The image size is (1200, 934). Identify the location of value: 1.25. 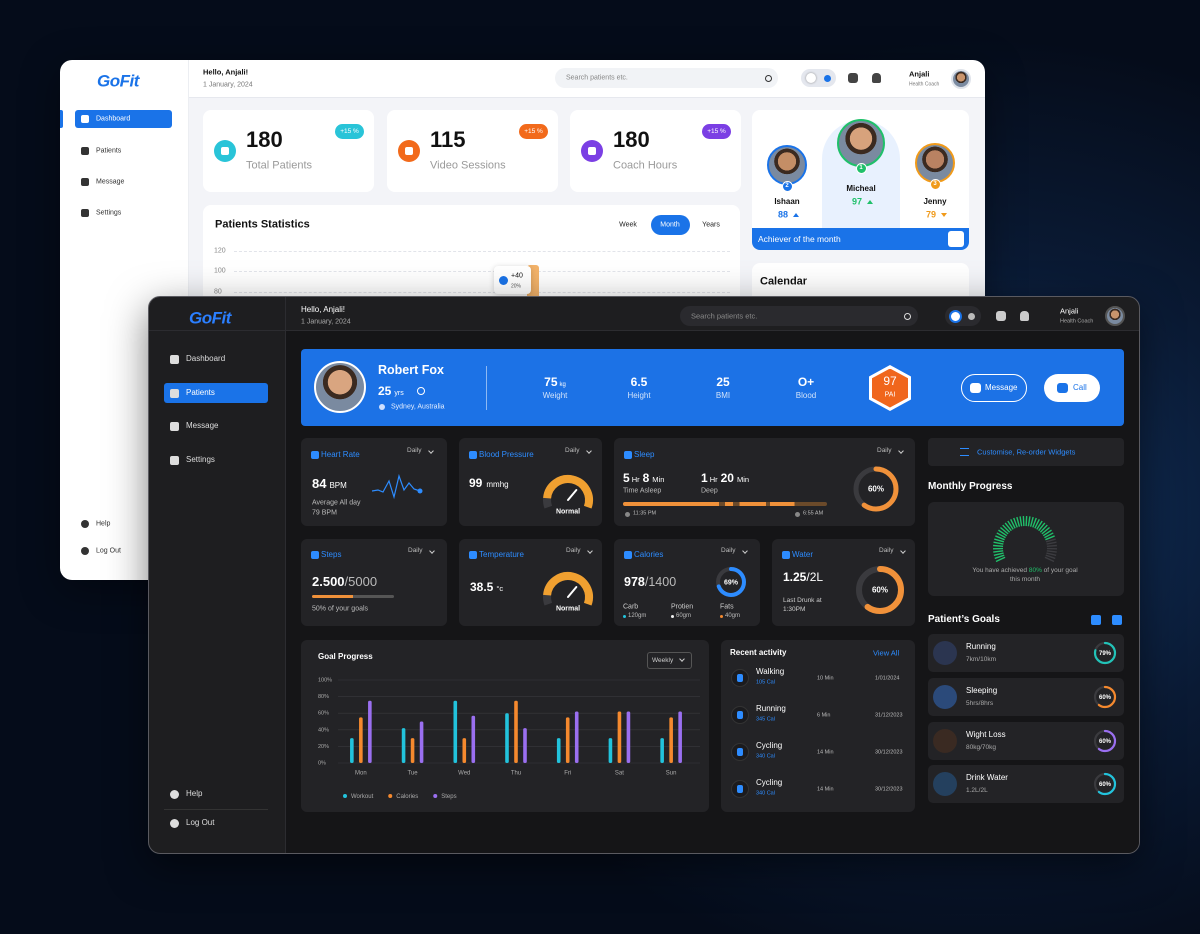
(795, 577).